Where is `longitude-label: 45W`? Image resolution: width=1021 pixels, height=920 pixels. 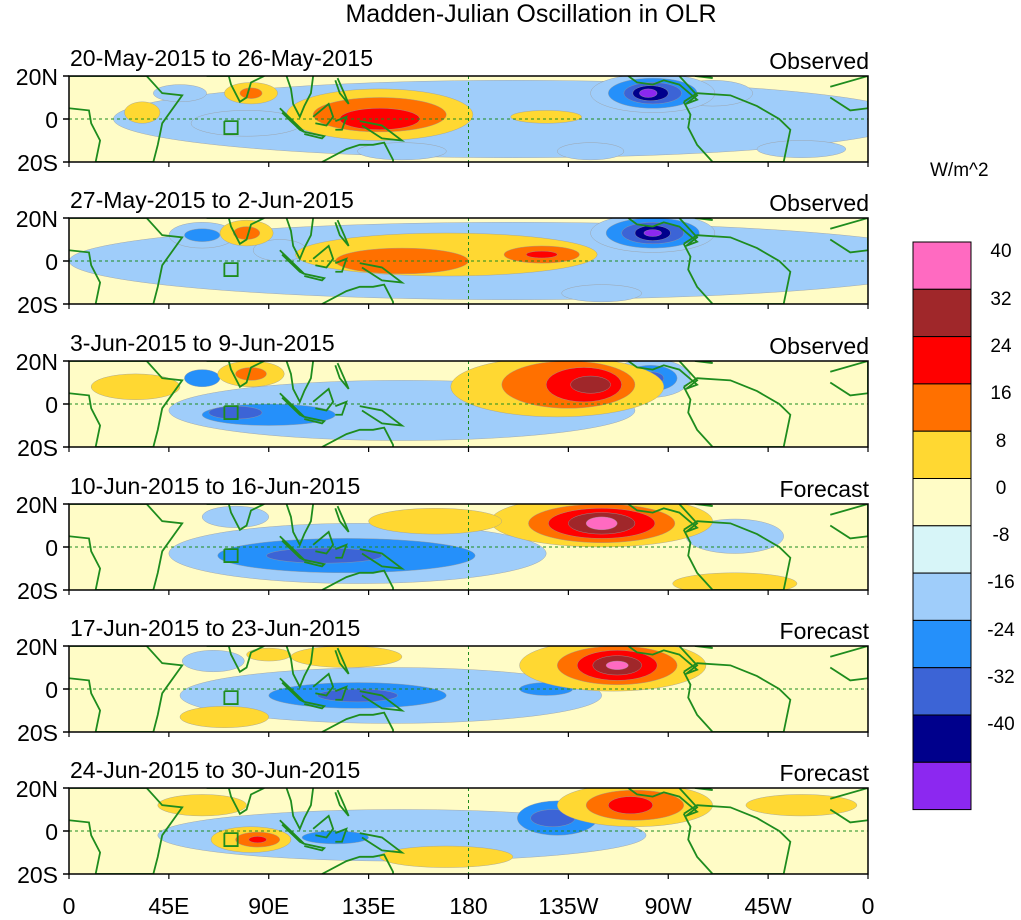
longitude-label: 45W is located at coordinates (768, 906).